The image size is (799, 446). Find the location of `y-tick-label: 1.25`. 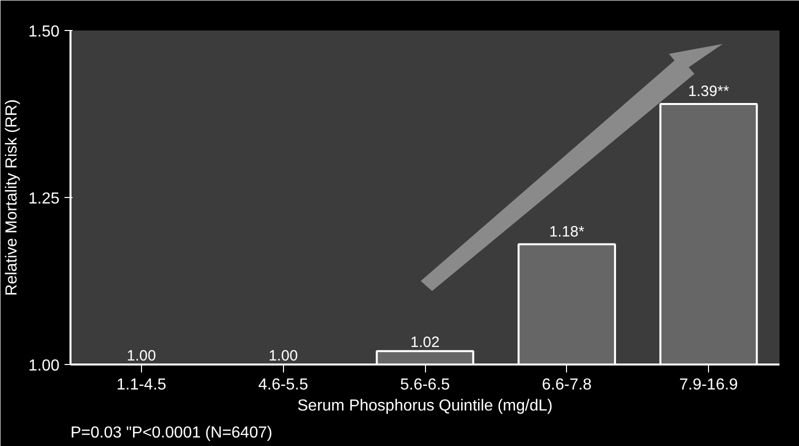

y-tick-label: 1.25 is located at coordinates (44, 199).